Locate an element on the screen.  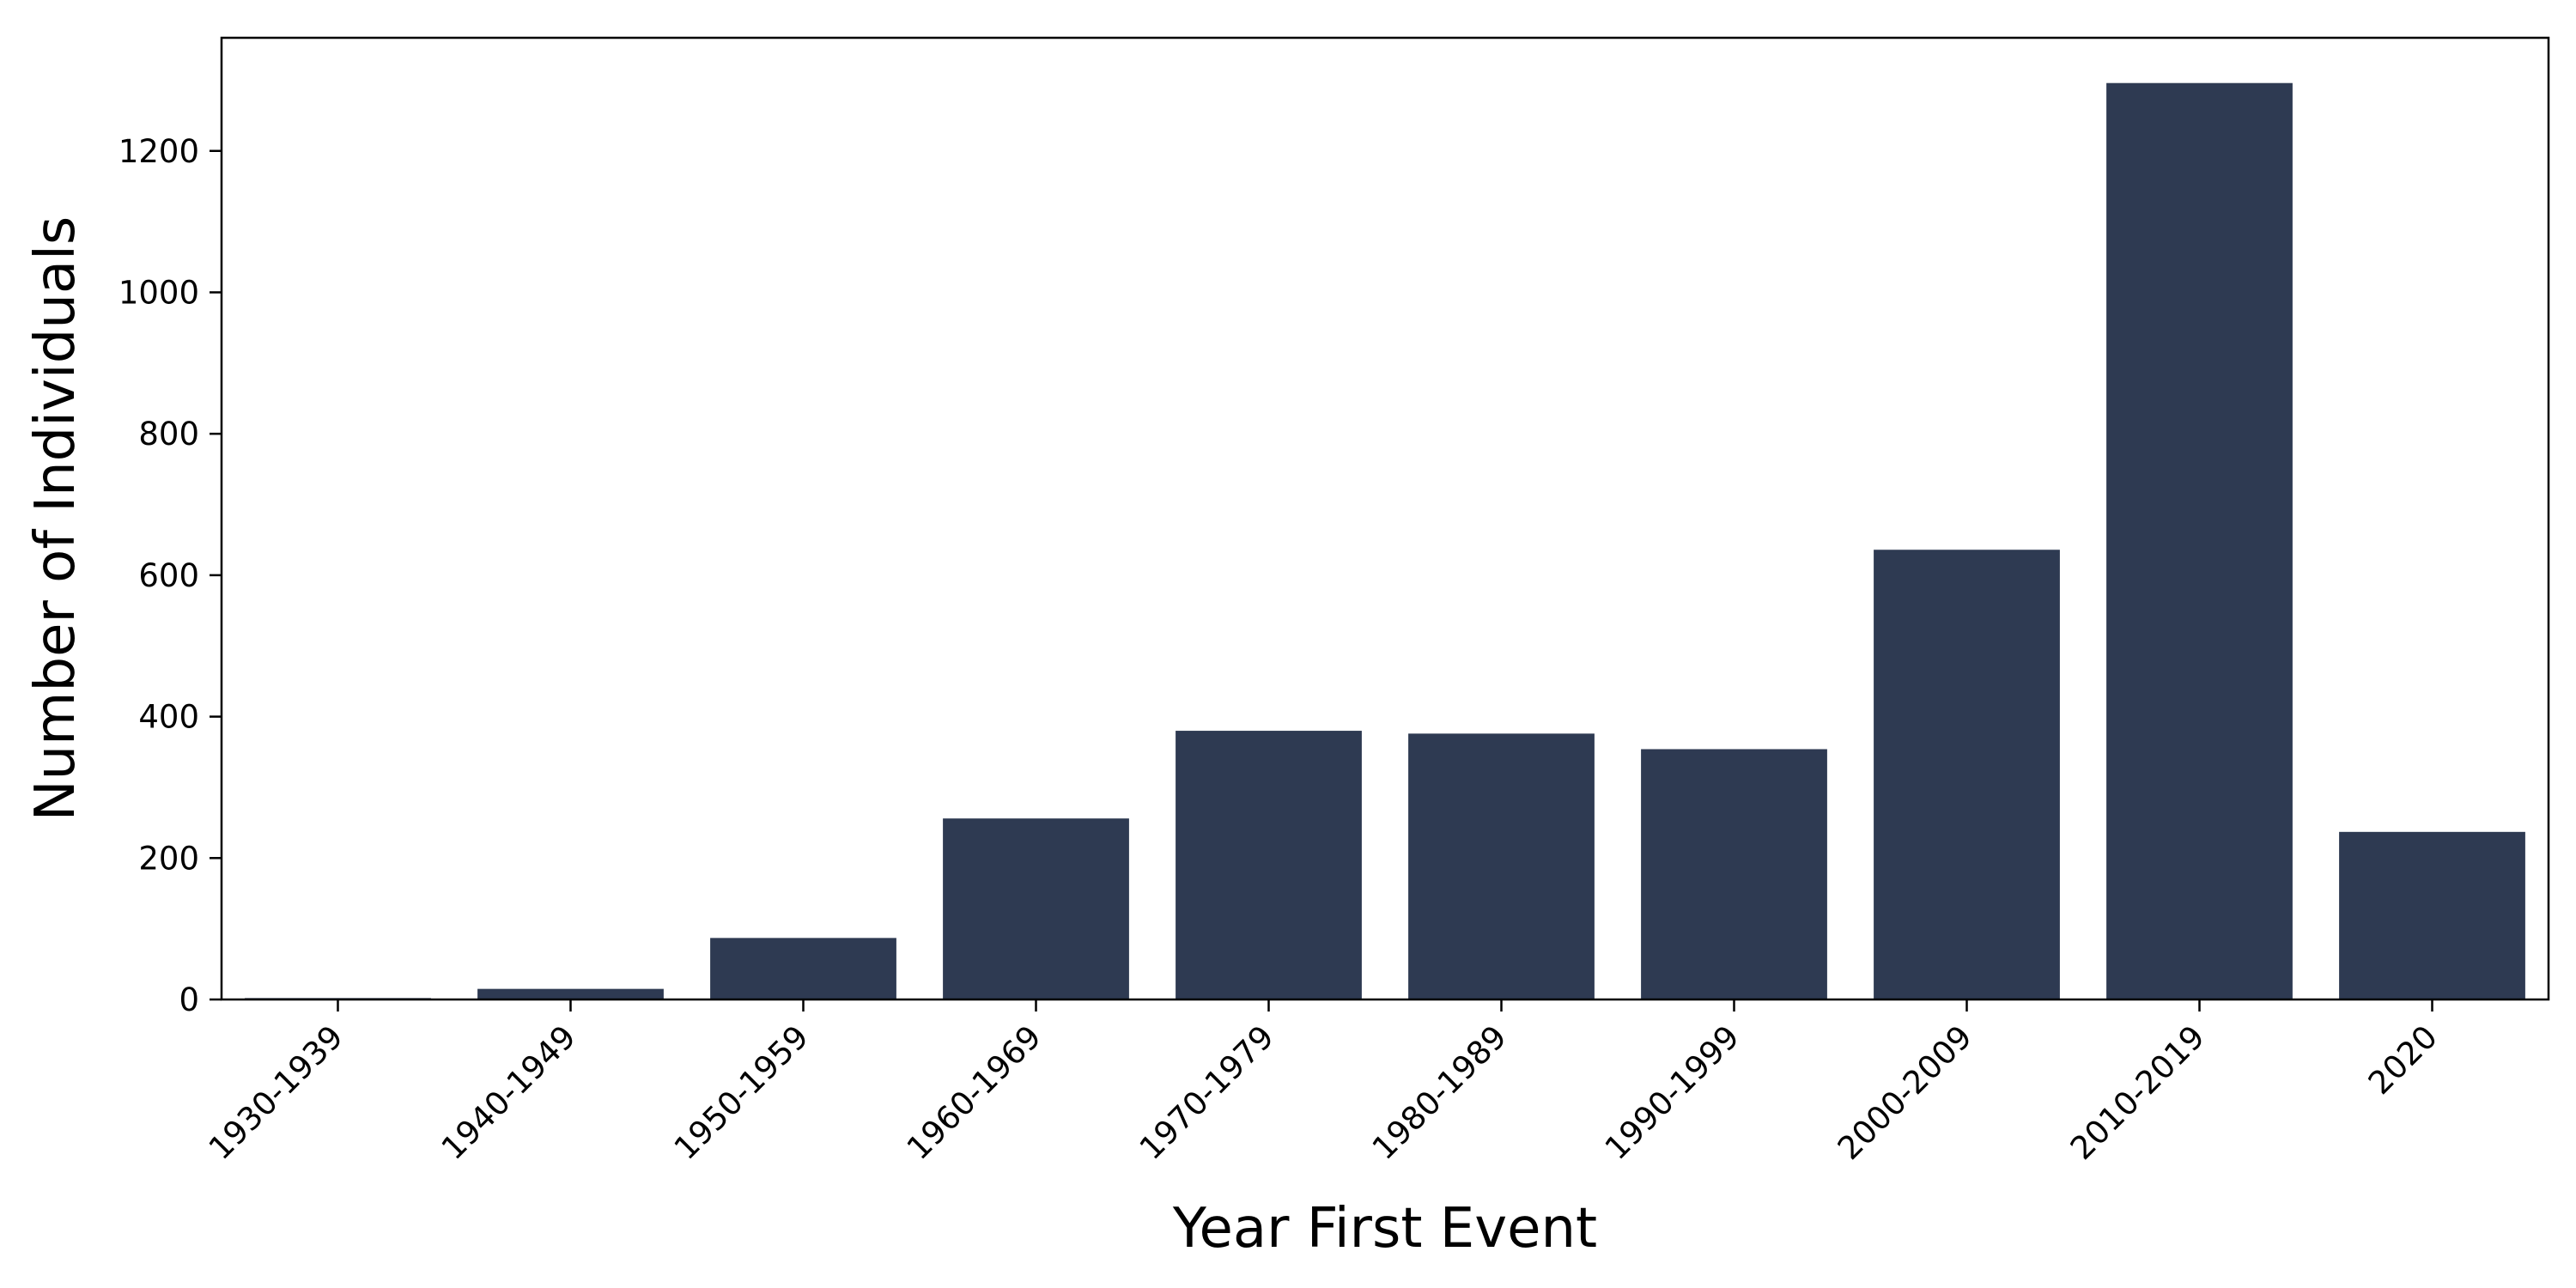
y-axis-title: Number of Individuals is located at coordinates (56, 519).